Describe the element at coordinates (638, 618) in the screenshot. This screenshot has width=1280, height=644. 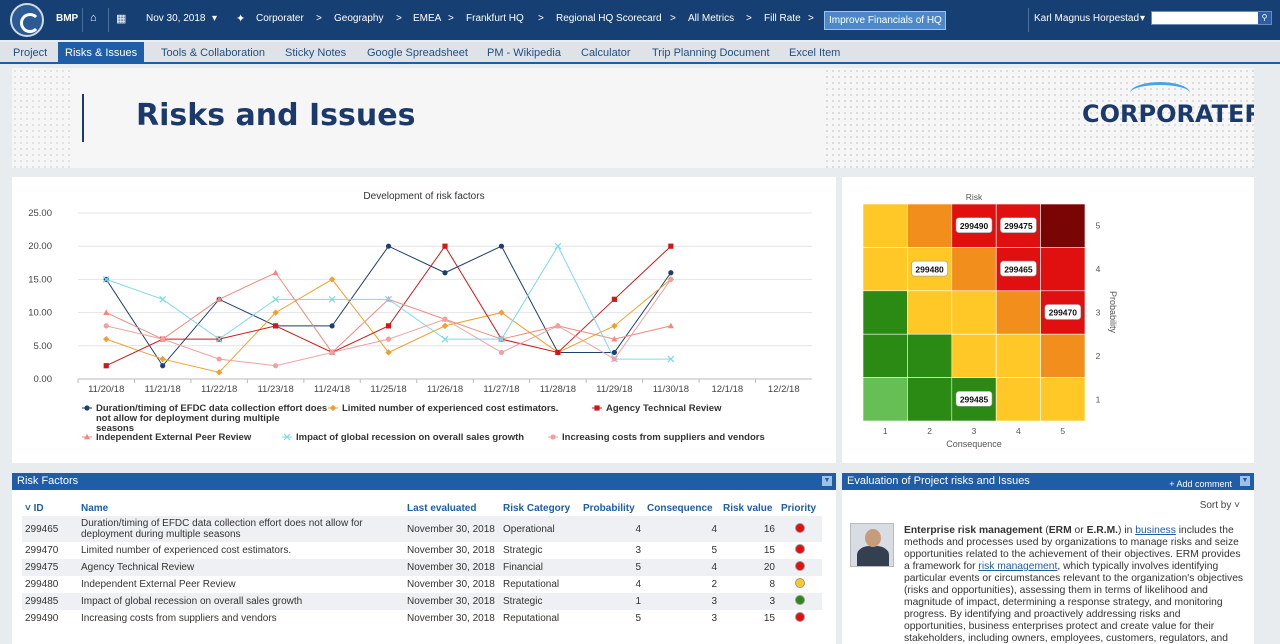
I see `cell-probability: 5` at that location.